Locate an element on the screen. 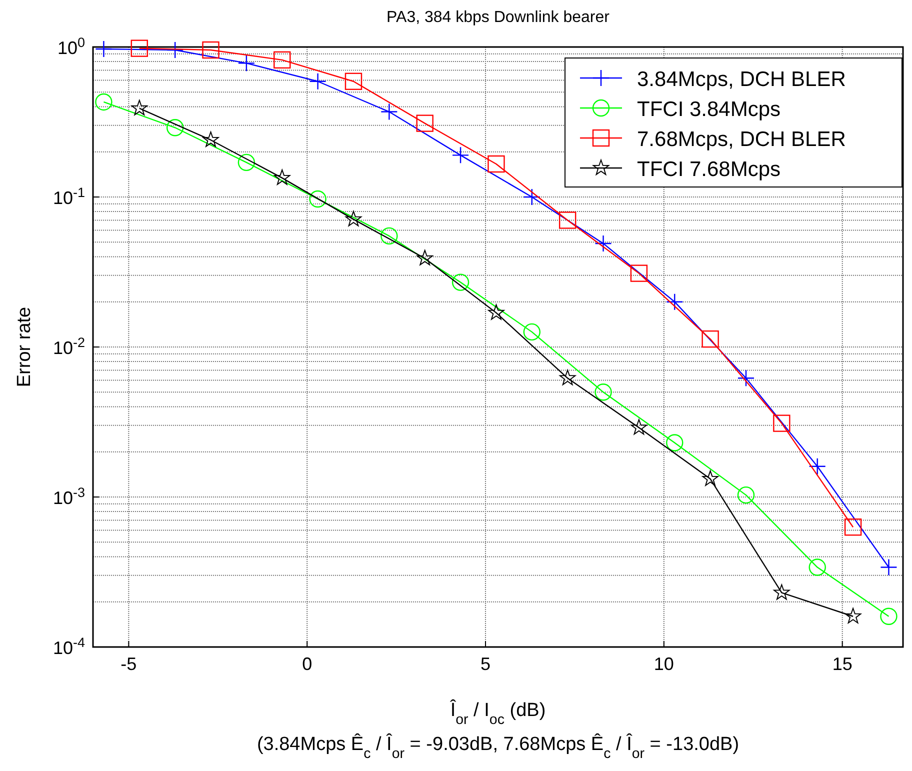  y-tick-label: 10$^{-3}$ is located at coordinates (68, 496).